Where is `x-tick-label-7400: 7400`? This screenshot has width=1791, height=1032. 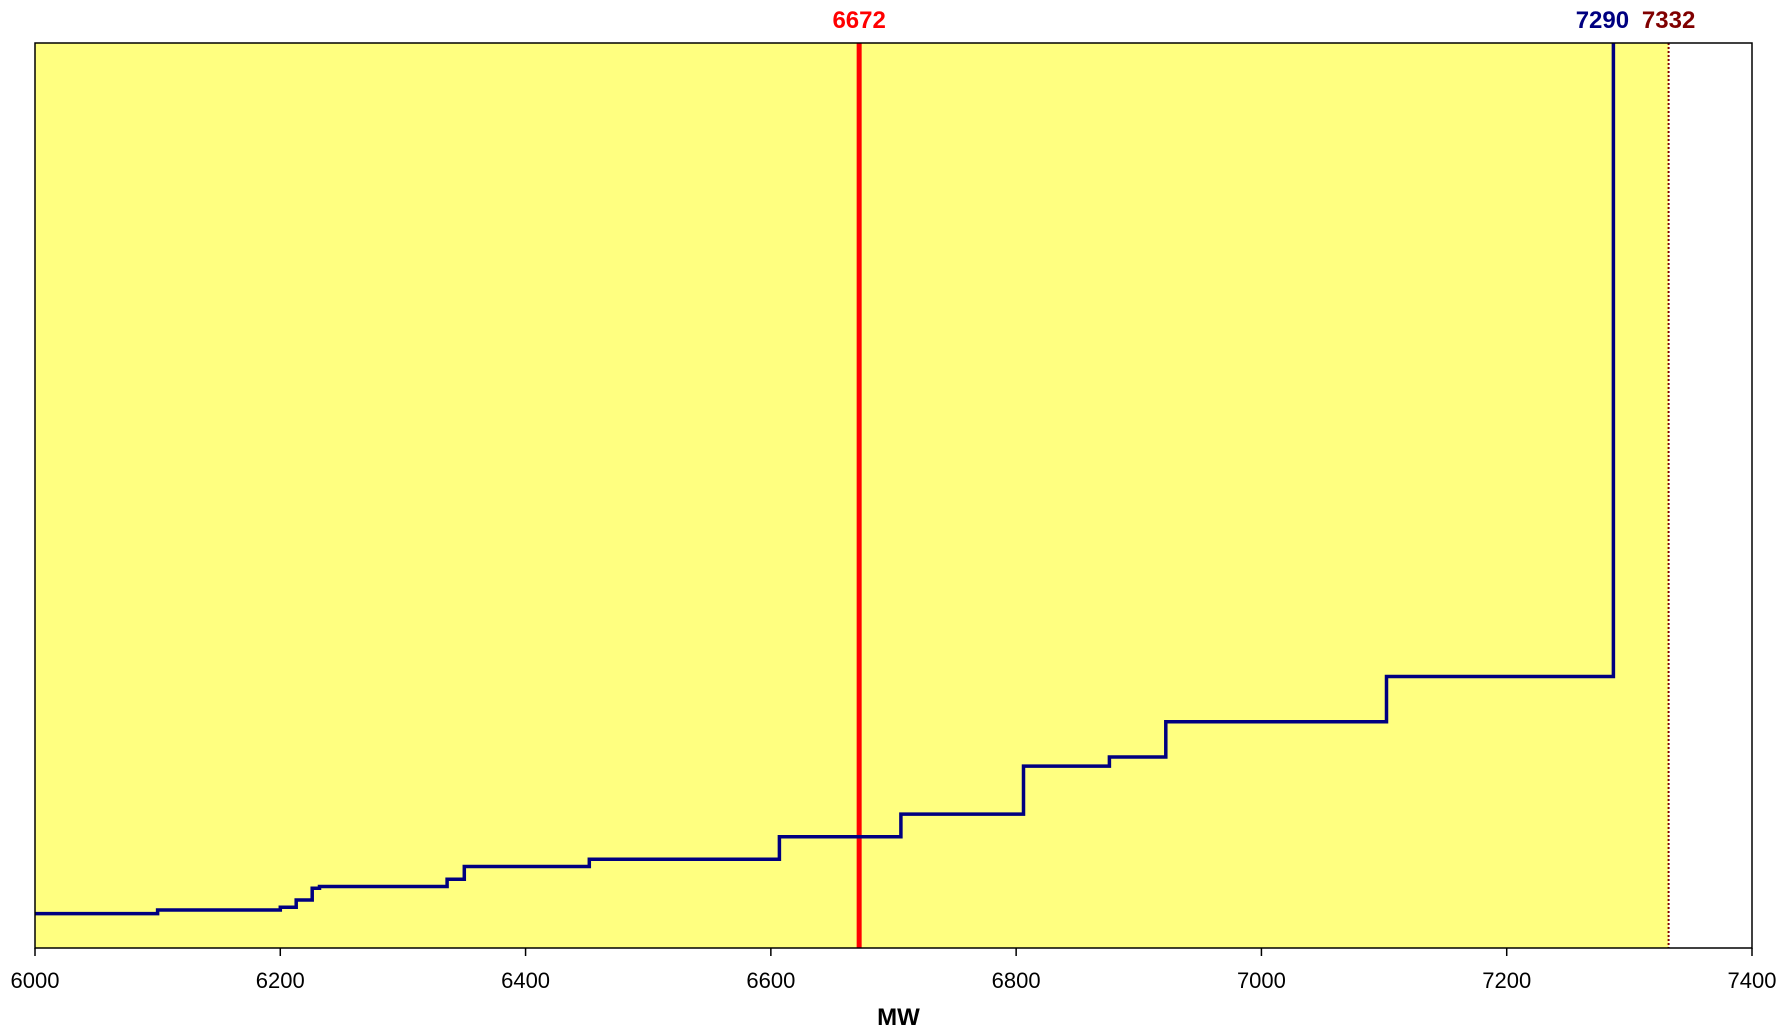 x-tick-label-7400: 7400 is located at coordinates (1752, 980).